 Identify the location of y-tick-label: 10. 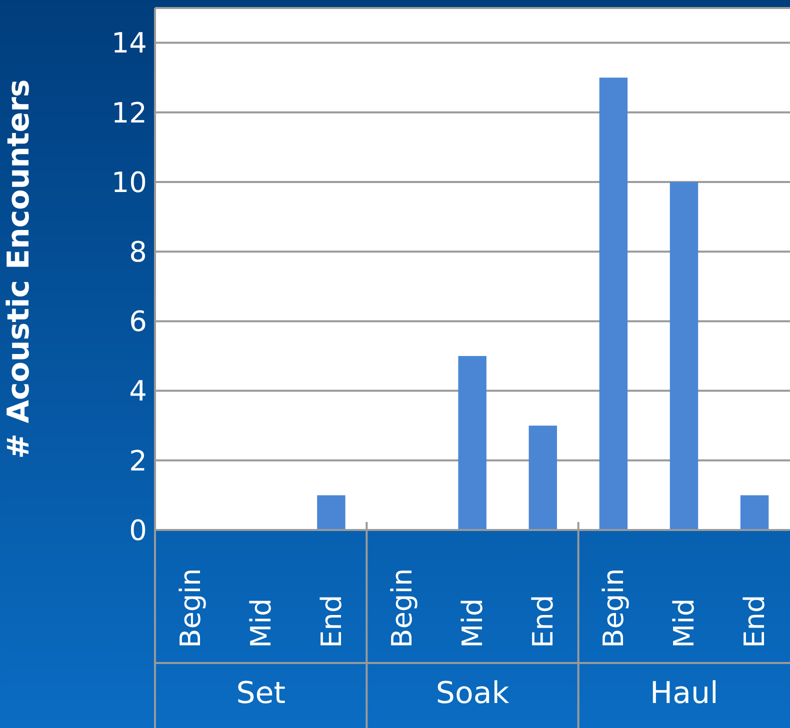
(129, 182).